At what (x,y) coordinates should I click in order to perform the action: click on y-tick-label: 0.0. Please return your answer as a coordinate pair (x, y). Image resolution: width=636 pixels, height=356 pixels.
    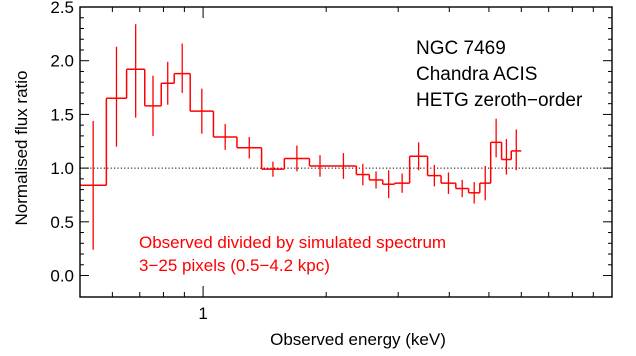
    Looking at the image, I should click on (62, 276).